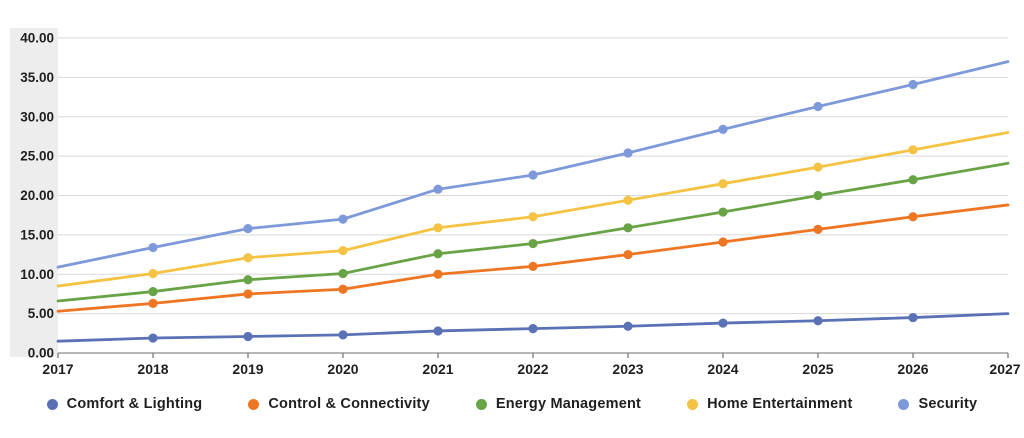 This screenshot has width=1024, height=438. I want to click on x-axis-label: 2025, so click(817, 369).